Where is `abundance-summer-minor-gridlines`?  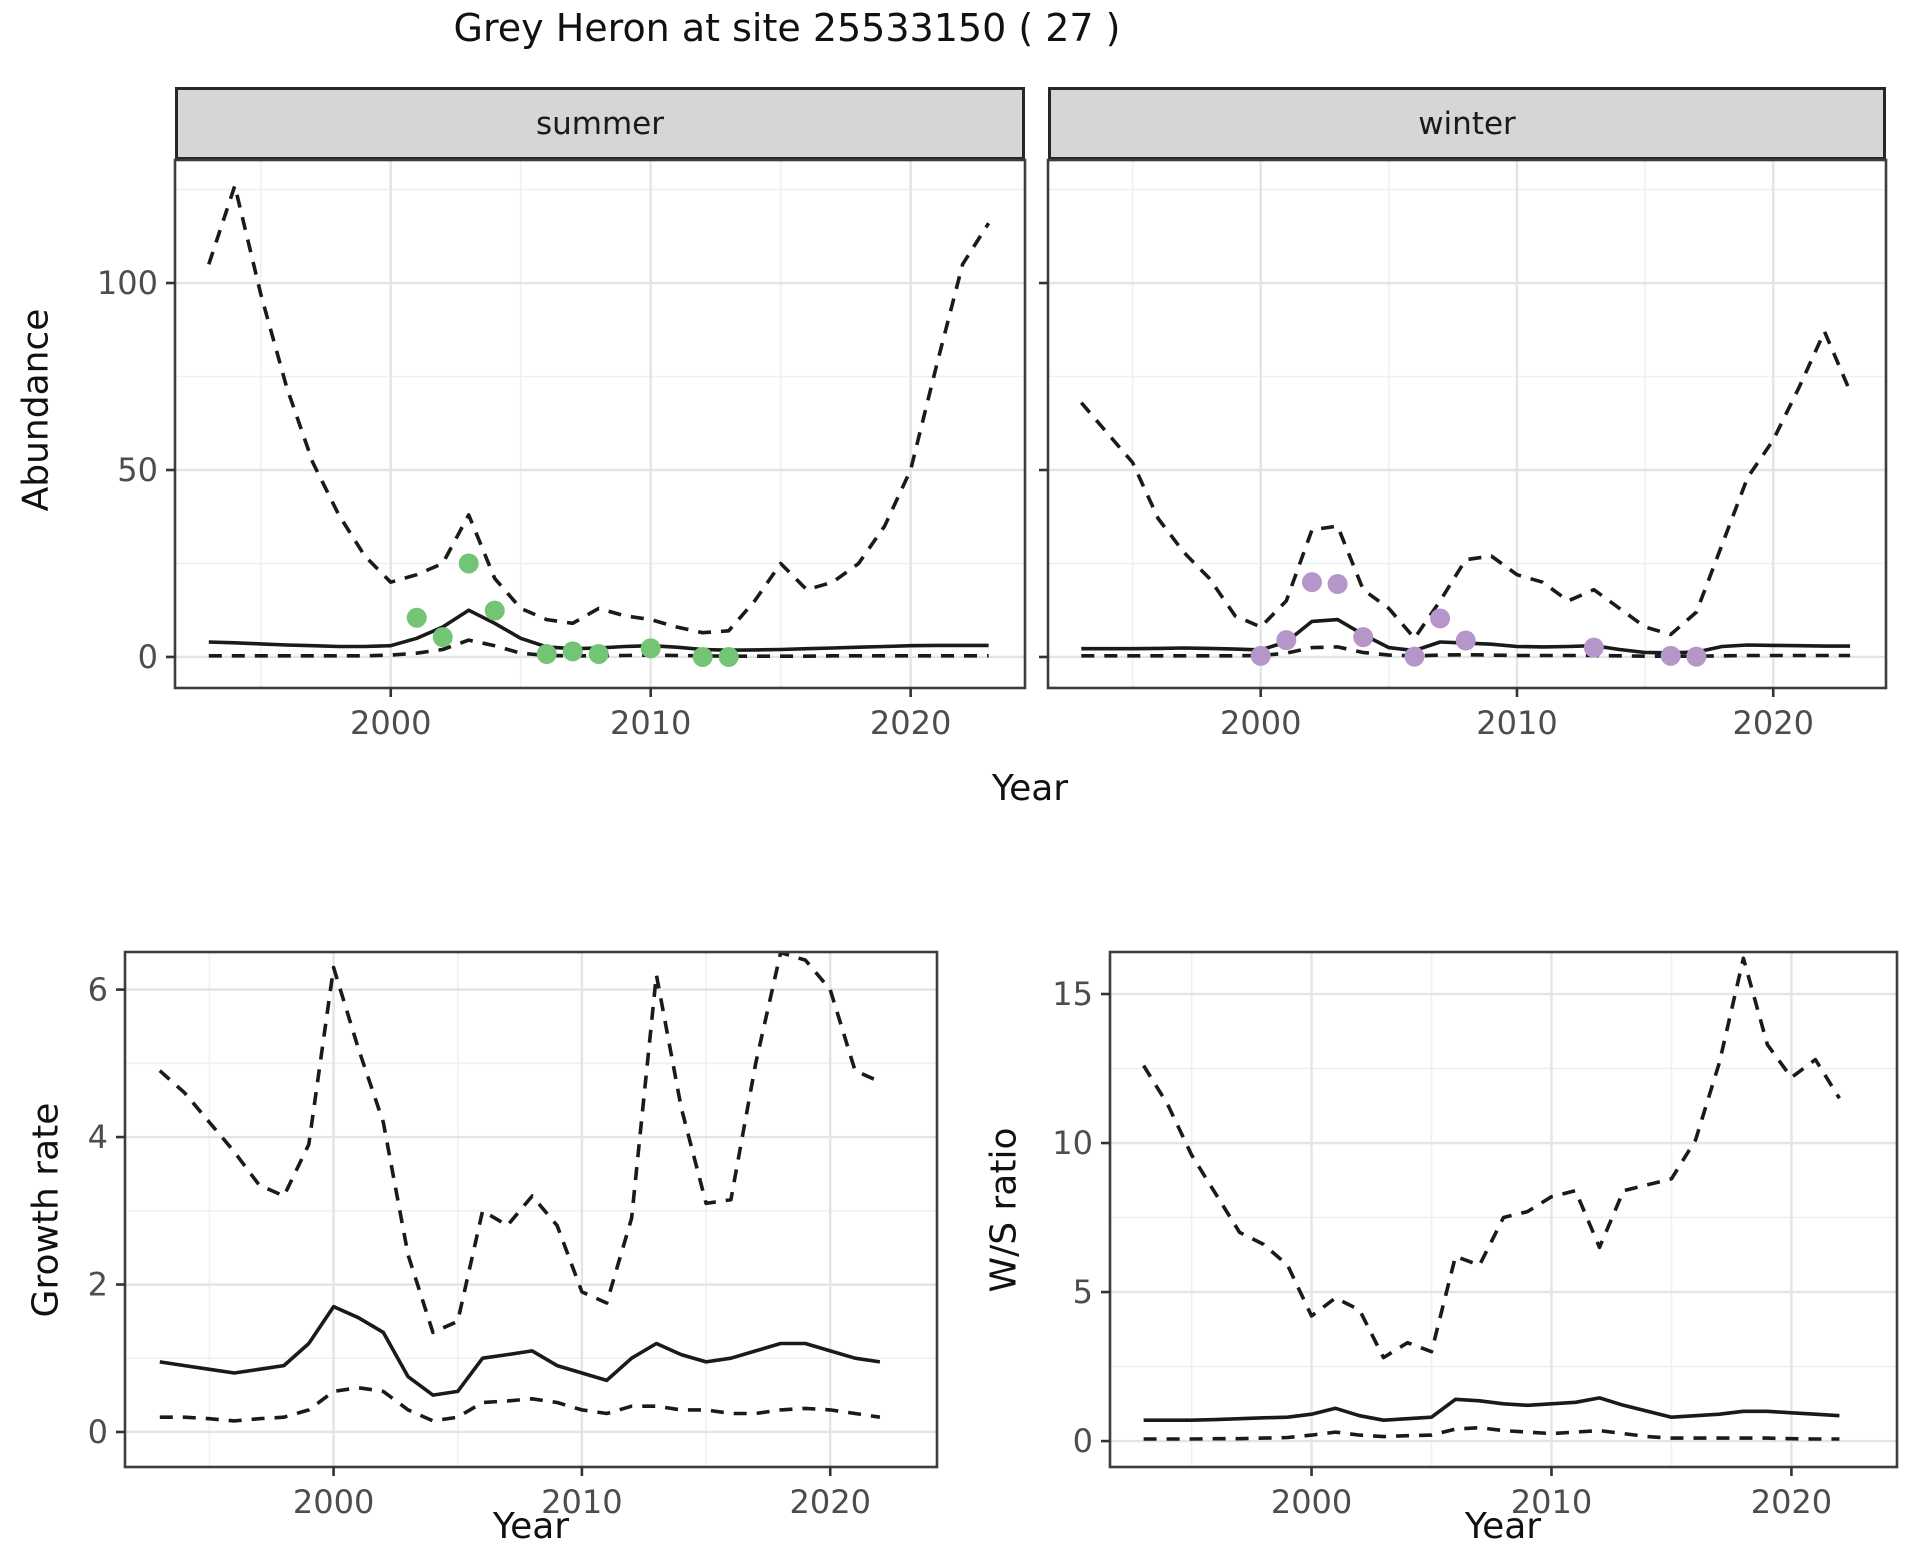 abundance-summer-minor-gridlines is located at coordinates (600, 424).